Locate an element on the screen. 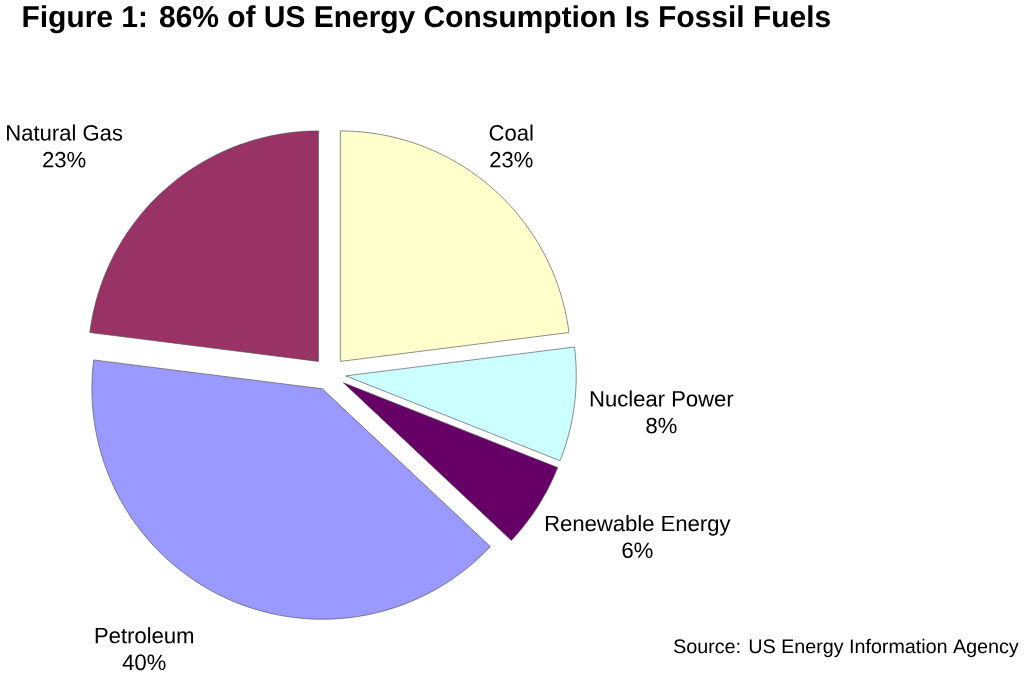 This screenshot has height=675, width=1024. data-label: 40% is located at coordinates (144, 662).